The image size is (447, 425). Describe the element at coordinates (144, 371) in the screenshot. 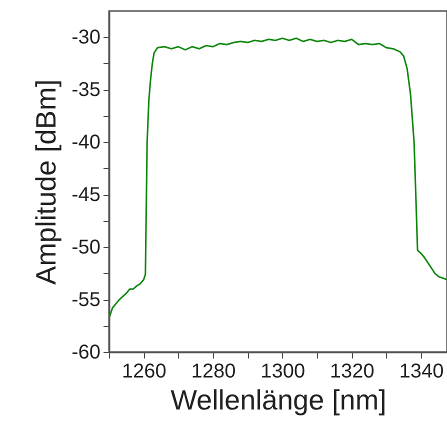

I see `x-tick-label: 1260` at that location.